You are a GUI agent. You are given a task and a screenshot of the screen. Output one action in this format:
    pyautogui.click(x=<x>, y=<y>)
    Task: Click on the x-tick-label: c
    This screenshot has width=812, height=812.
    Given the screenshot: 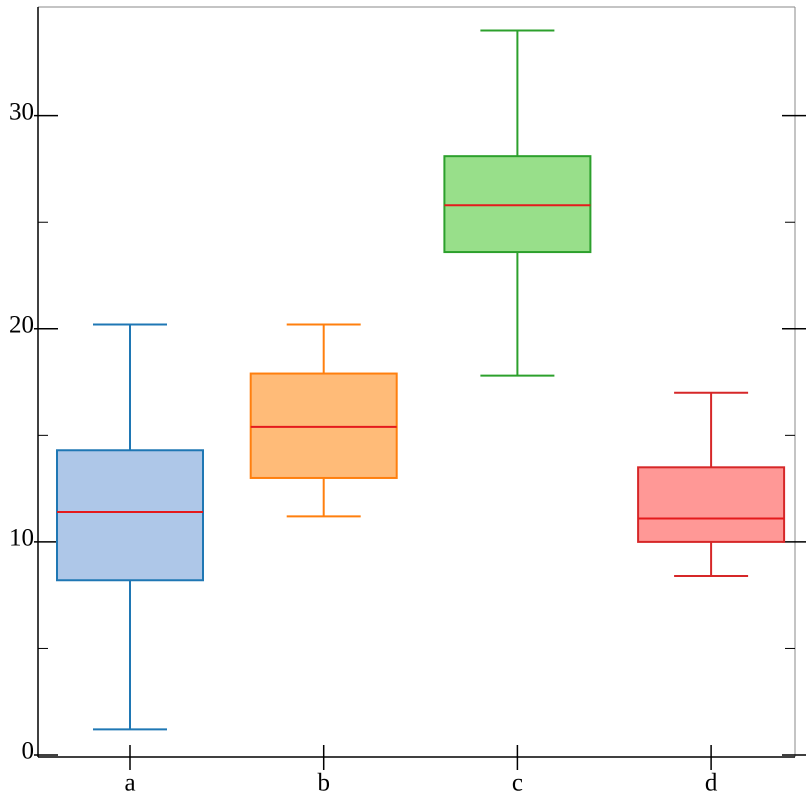 What is the action you would take?
    pyautogui.click(x=517, y=783)
    